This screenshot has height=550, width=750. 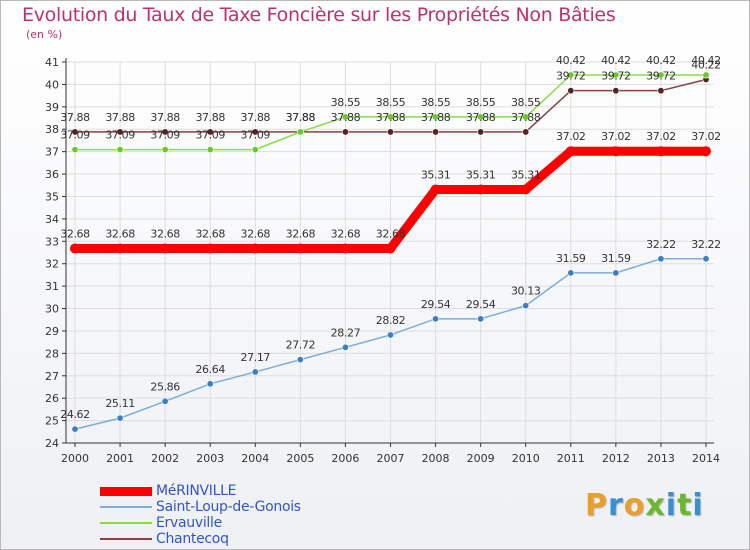 I want to click on x-tick-label: 2012, so click(x=616, y=458).